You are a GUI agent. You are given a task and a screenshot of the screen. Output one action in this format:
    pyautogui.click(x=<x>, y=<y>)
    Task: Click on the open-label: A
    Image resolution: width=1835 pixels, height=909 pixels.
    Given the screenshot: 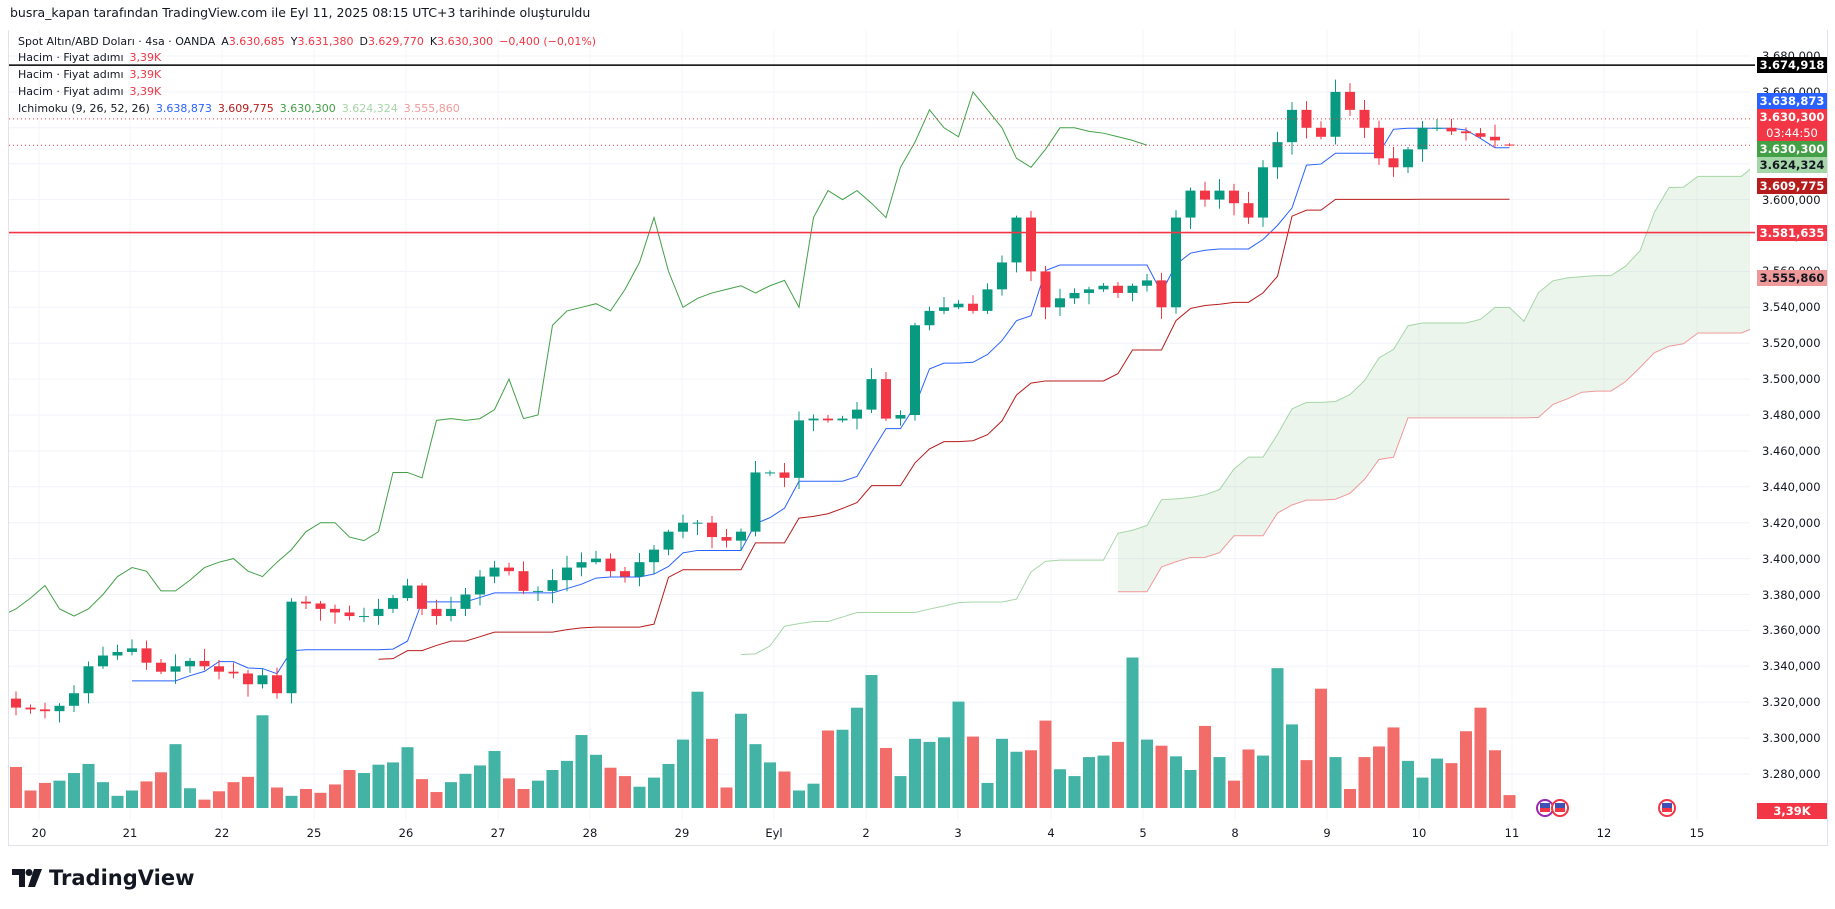 What is the action you would take?
    pyautogui.click(x=225, y=41)
    